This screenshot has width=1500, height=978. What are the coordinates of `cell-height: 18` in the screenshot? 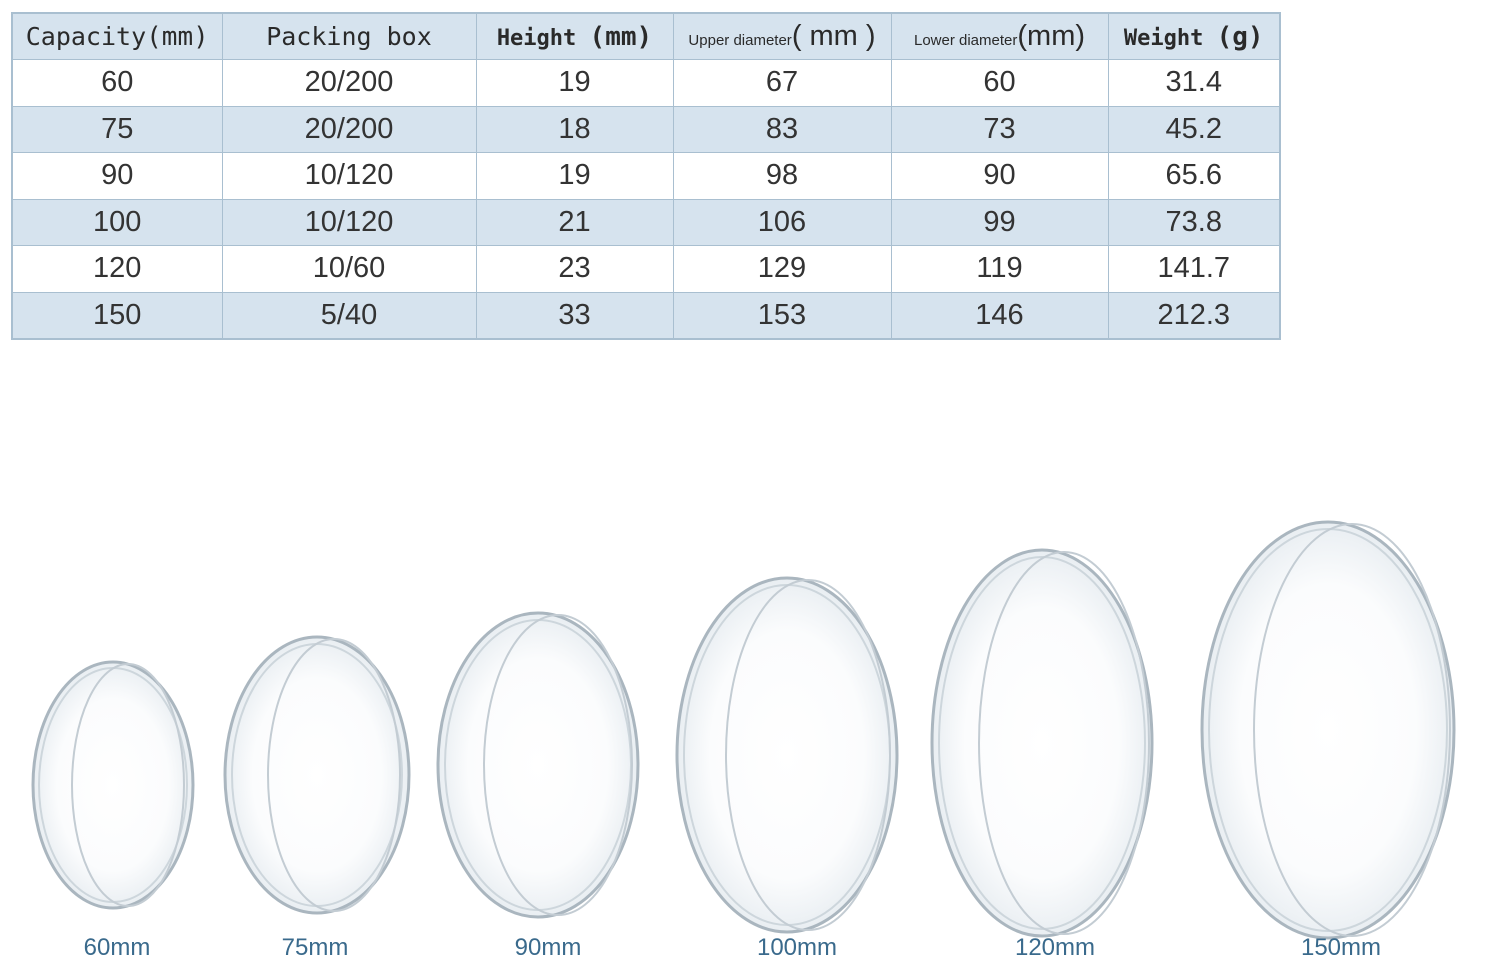 It's located at (574, 129).